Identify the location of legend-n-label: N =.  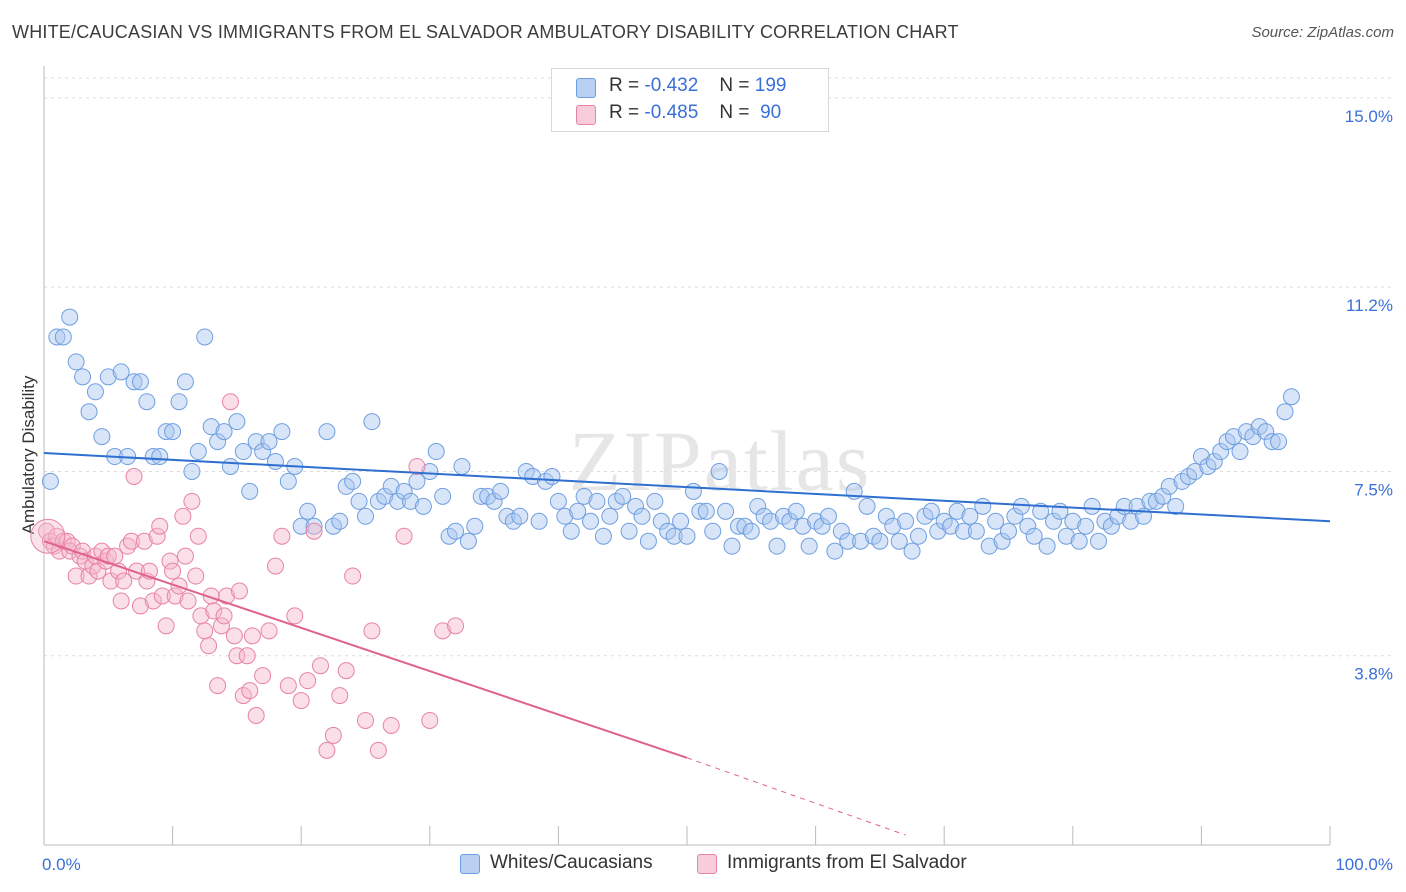
(734, 85).